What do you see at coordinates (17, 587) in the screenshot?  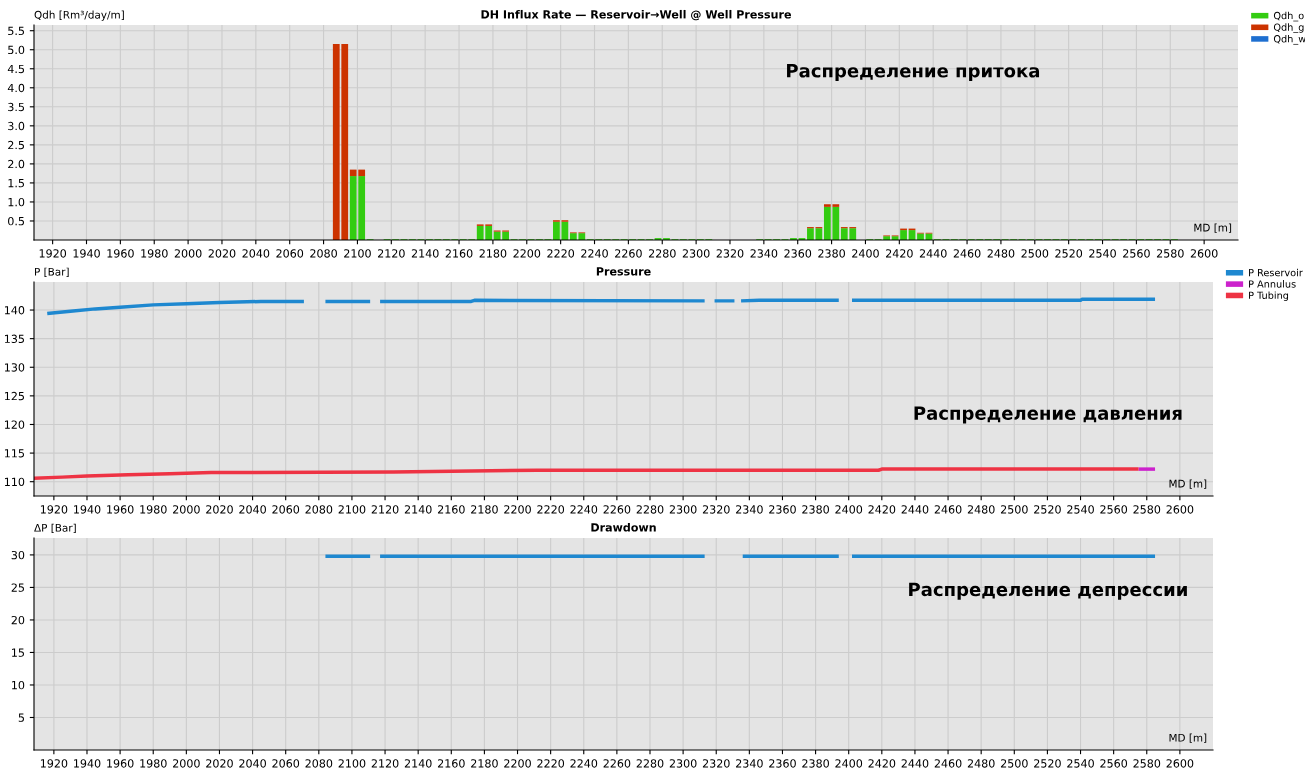 I see `y-tick-label: 25` at bounding box center [17, 587].